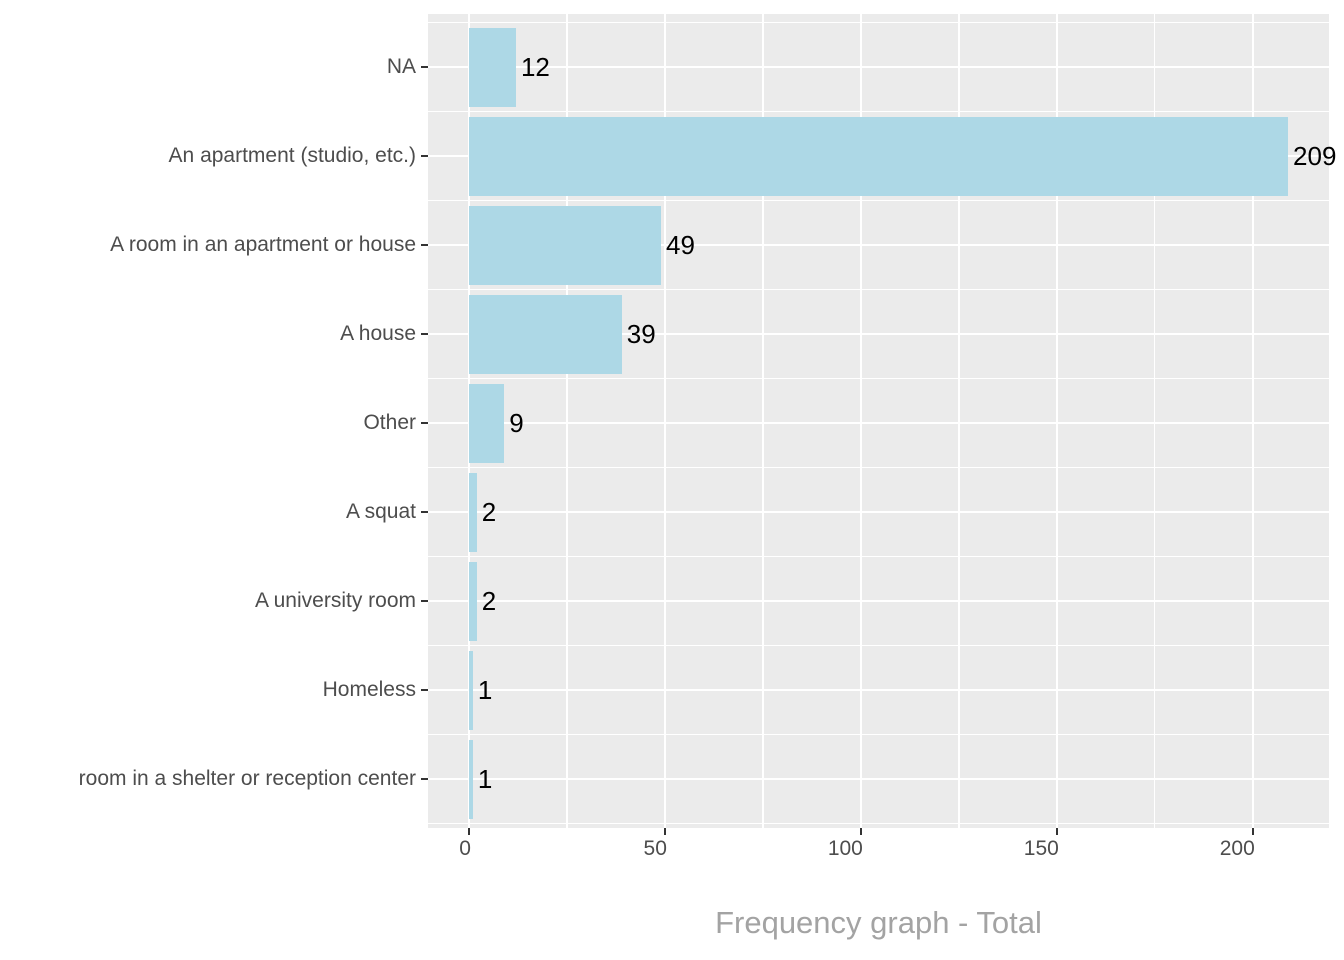 The image size is (1344, 960). What do you see at coordinates (535, 67) in the screenshot?
I see `bar-value-label: 12` at bounding box center [535, 67].